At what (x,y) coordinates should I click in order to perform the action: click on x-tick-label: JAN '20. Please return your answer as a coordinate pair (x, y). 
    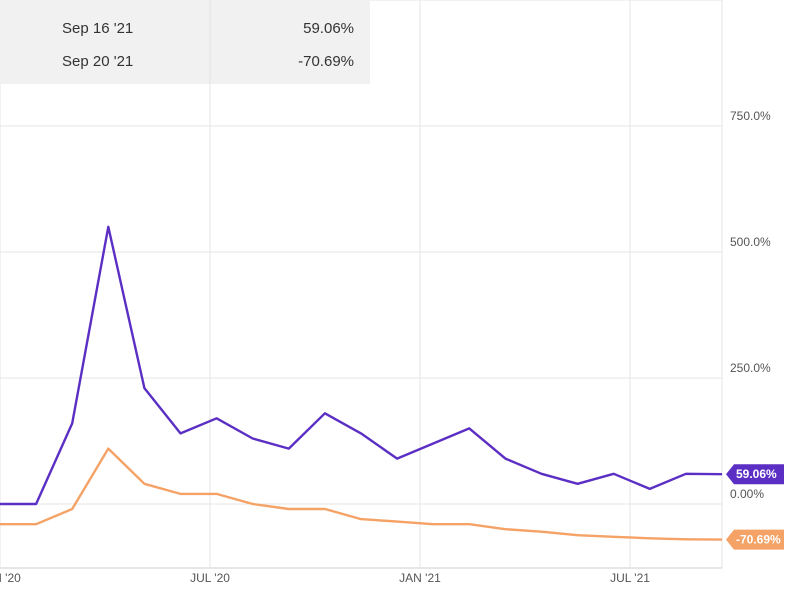
    Looking at the image, I should click on (10, 578).